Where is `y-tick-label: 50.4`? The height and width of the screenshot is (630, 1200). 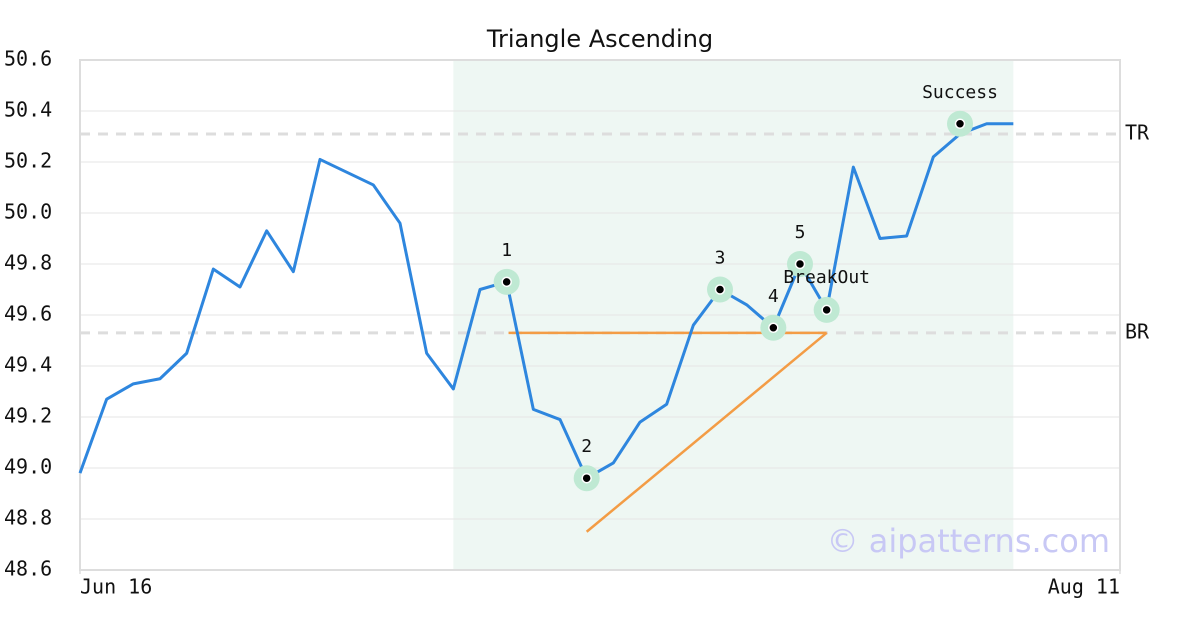 y-tick-label: 50.4 is located at coordinates (28, 110).